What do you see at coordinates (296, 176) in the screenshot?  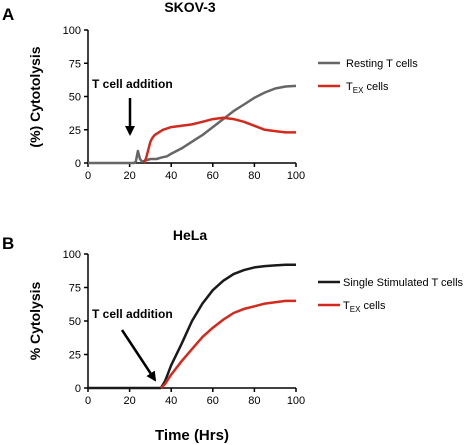 I see `x-tick-label-a: 100` at bounding box center [296, 176].